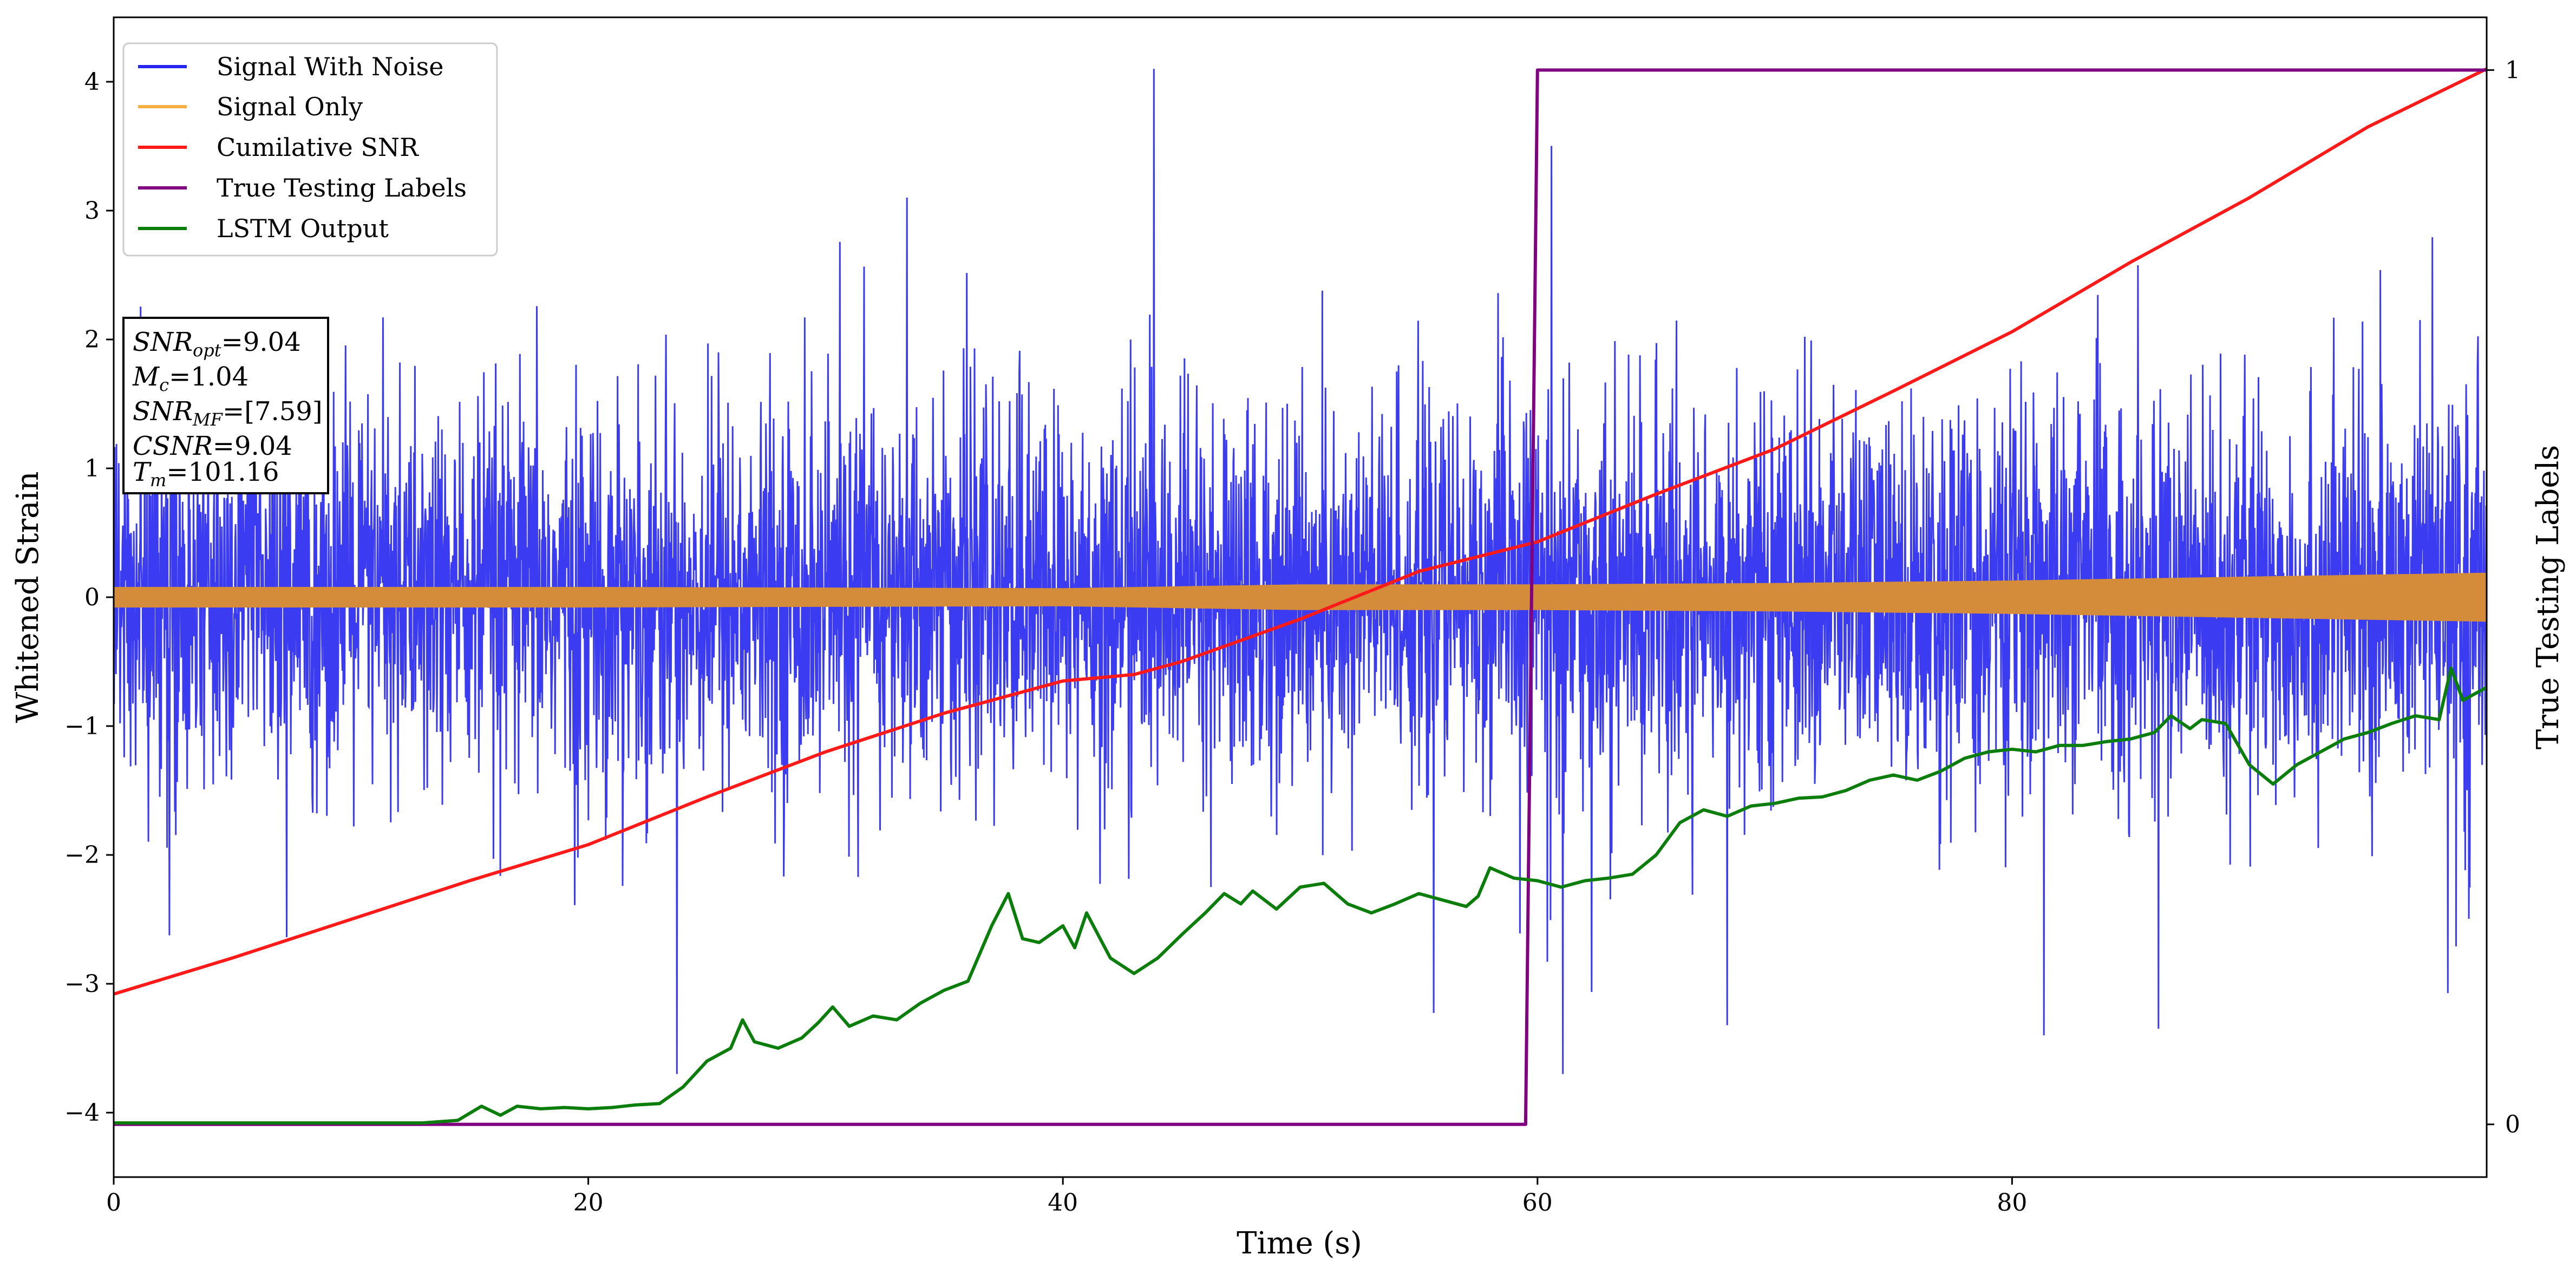 The image size is (2576, 1274). What do you see at coordinates (1538, 1203) in the screenshot?
I see `x-tick-label: 60` at bounding box center [1538, 1203].